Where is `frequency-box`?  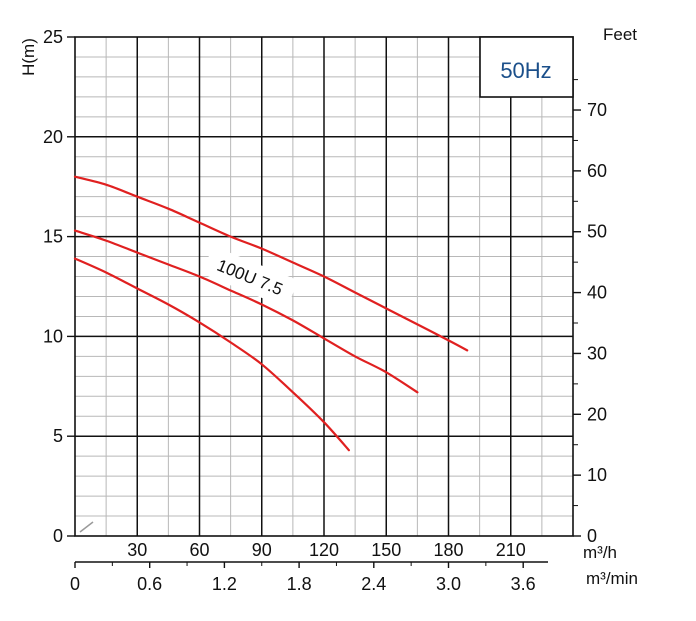
frequency-box is located at coordinates (526, 67).